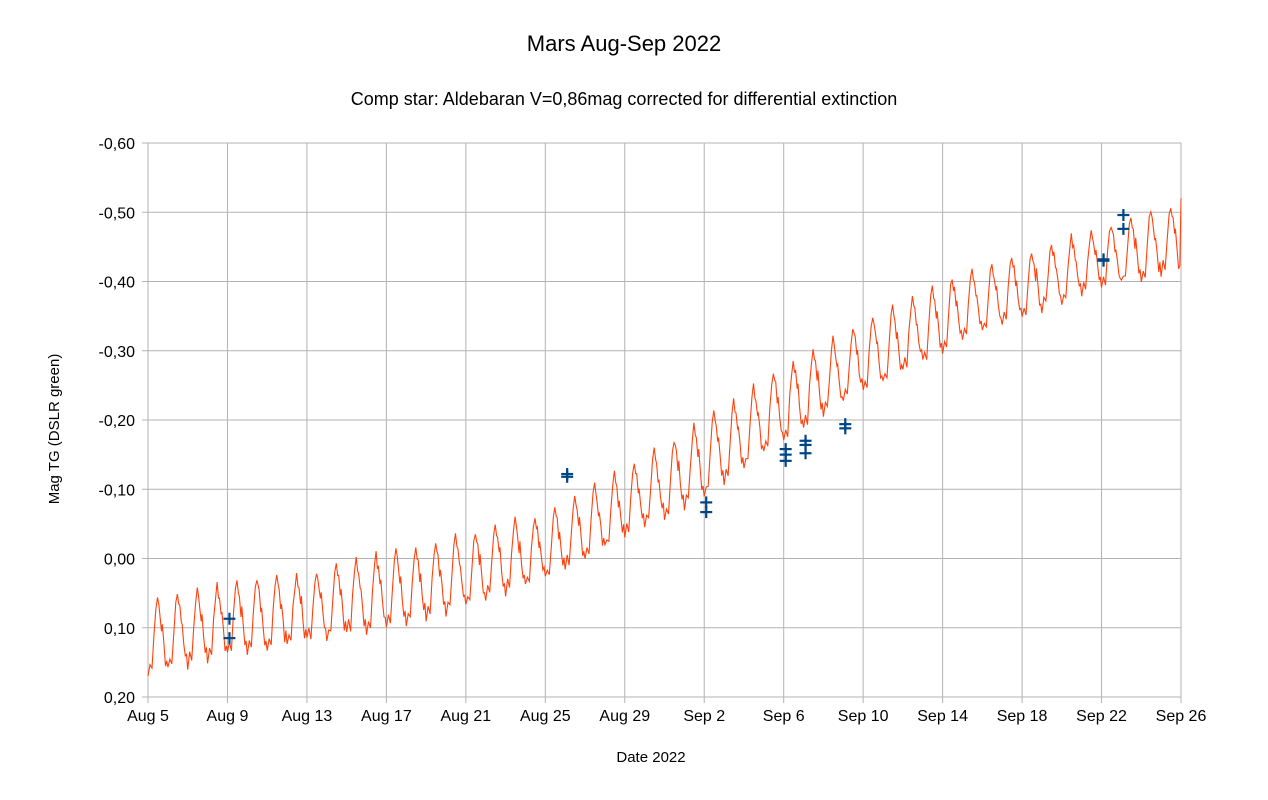 This screenshot has width=1268, height=800. I want to click on x-tick-label: Aug 9, so click(228, 716).